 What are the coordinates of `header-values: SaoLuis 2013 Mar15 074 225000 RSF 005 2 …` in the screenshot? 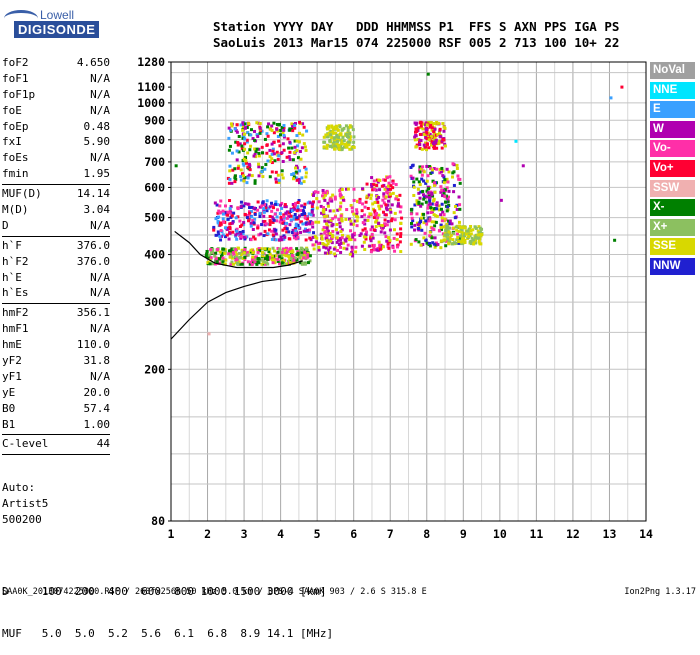 It's located at (416, 42).